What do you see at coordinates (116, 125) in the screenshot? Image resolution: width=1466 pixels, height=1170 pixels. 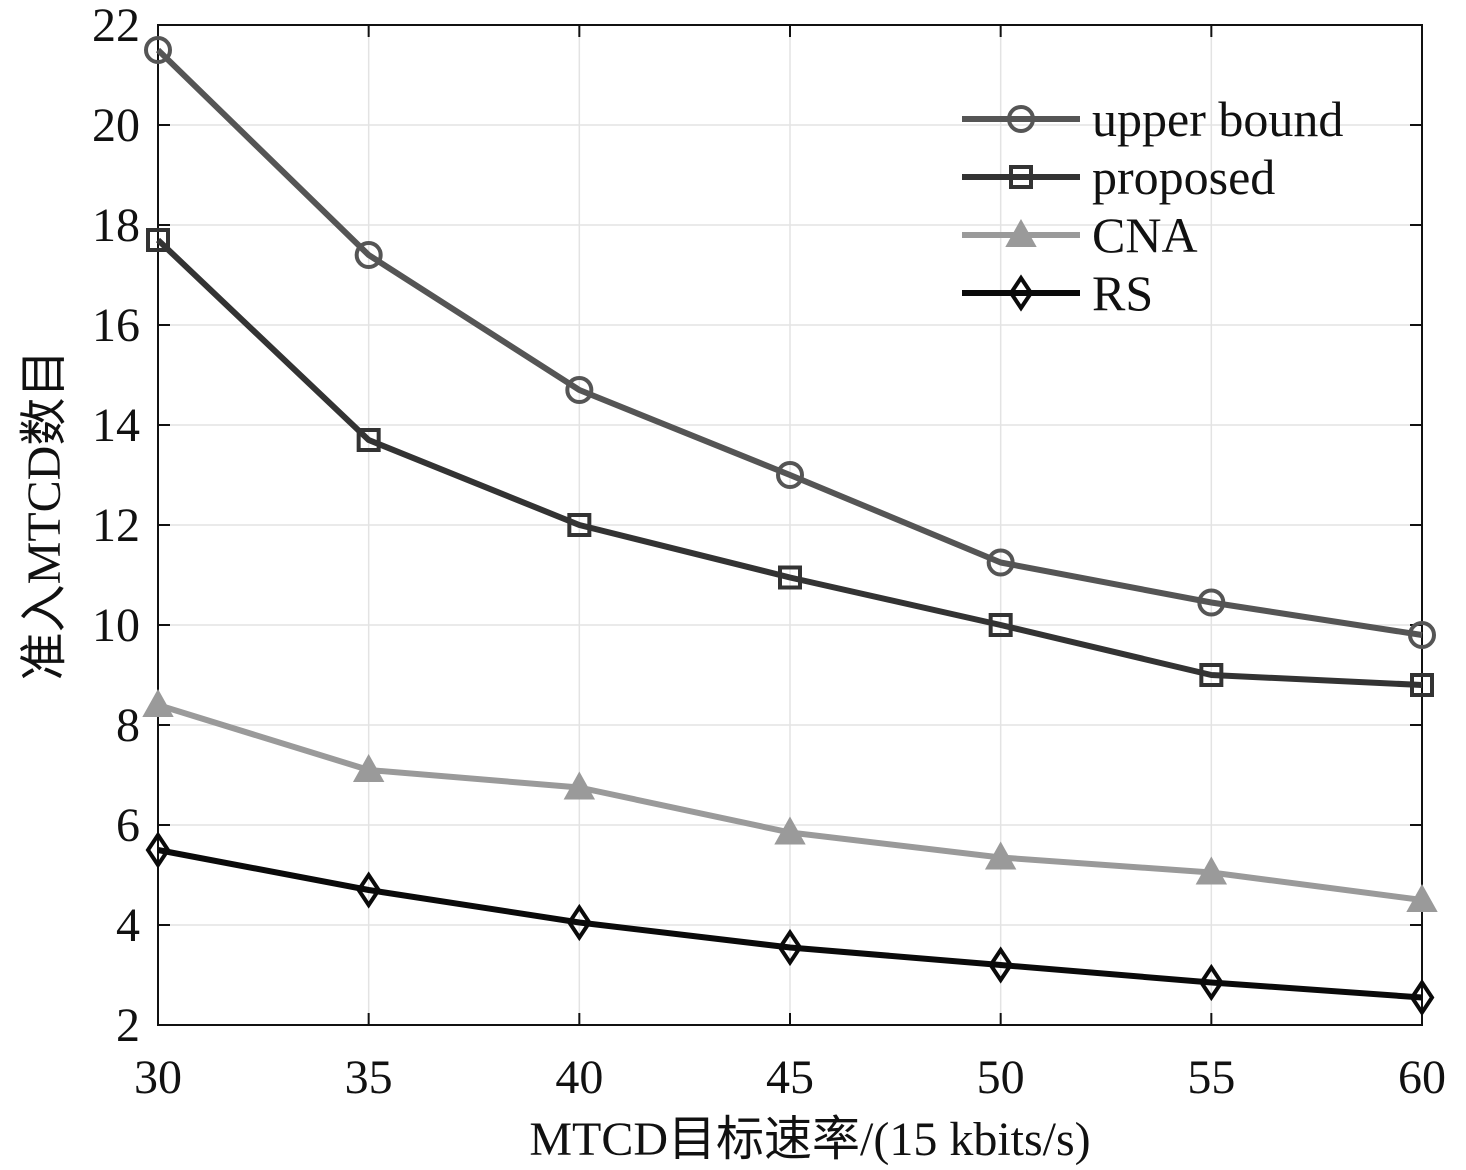 I see `y-tick-label: 20` at bounding box center [116, 125].